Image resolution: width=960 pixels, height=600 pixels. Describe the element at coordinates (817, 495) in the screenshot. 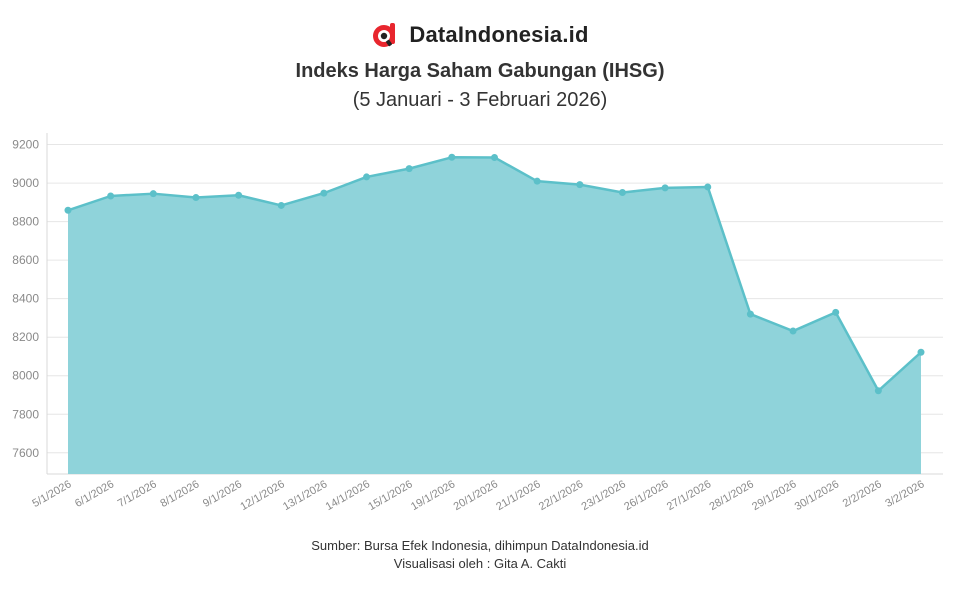

I see `x-tick-label: 30/1/2026` at that location.